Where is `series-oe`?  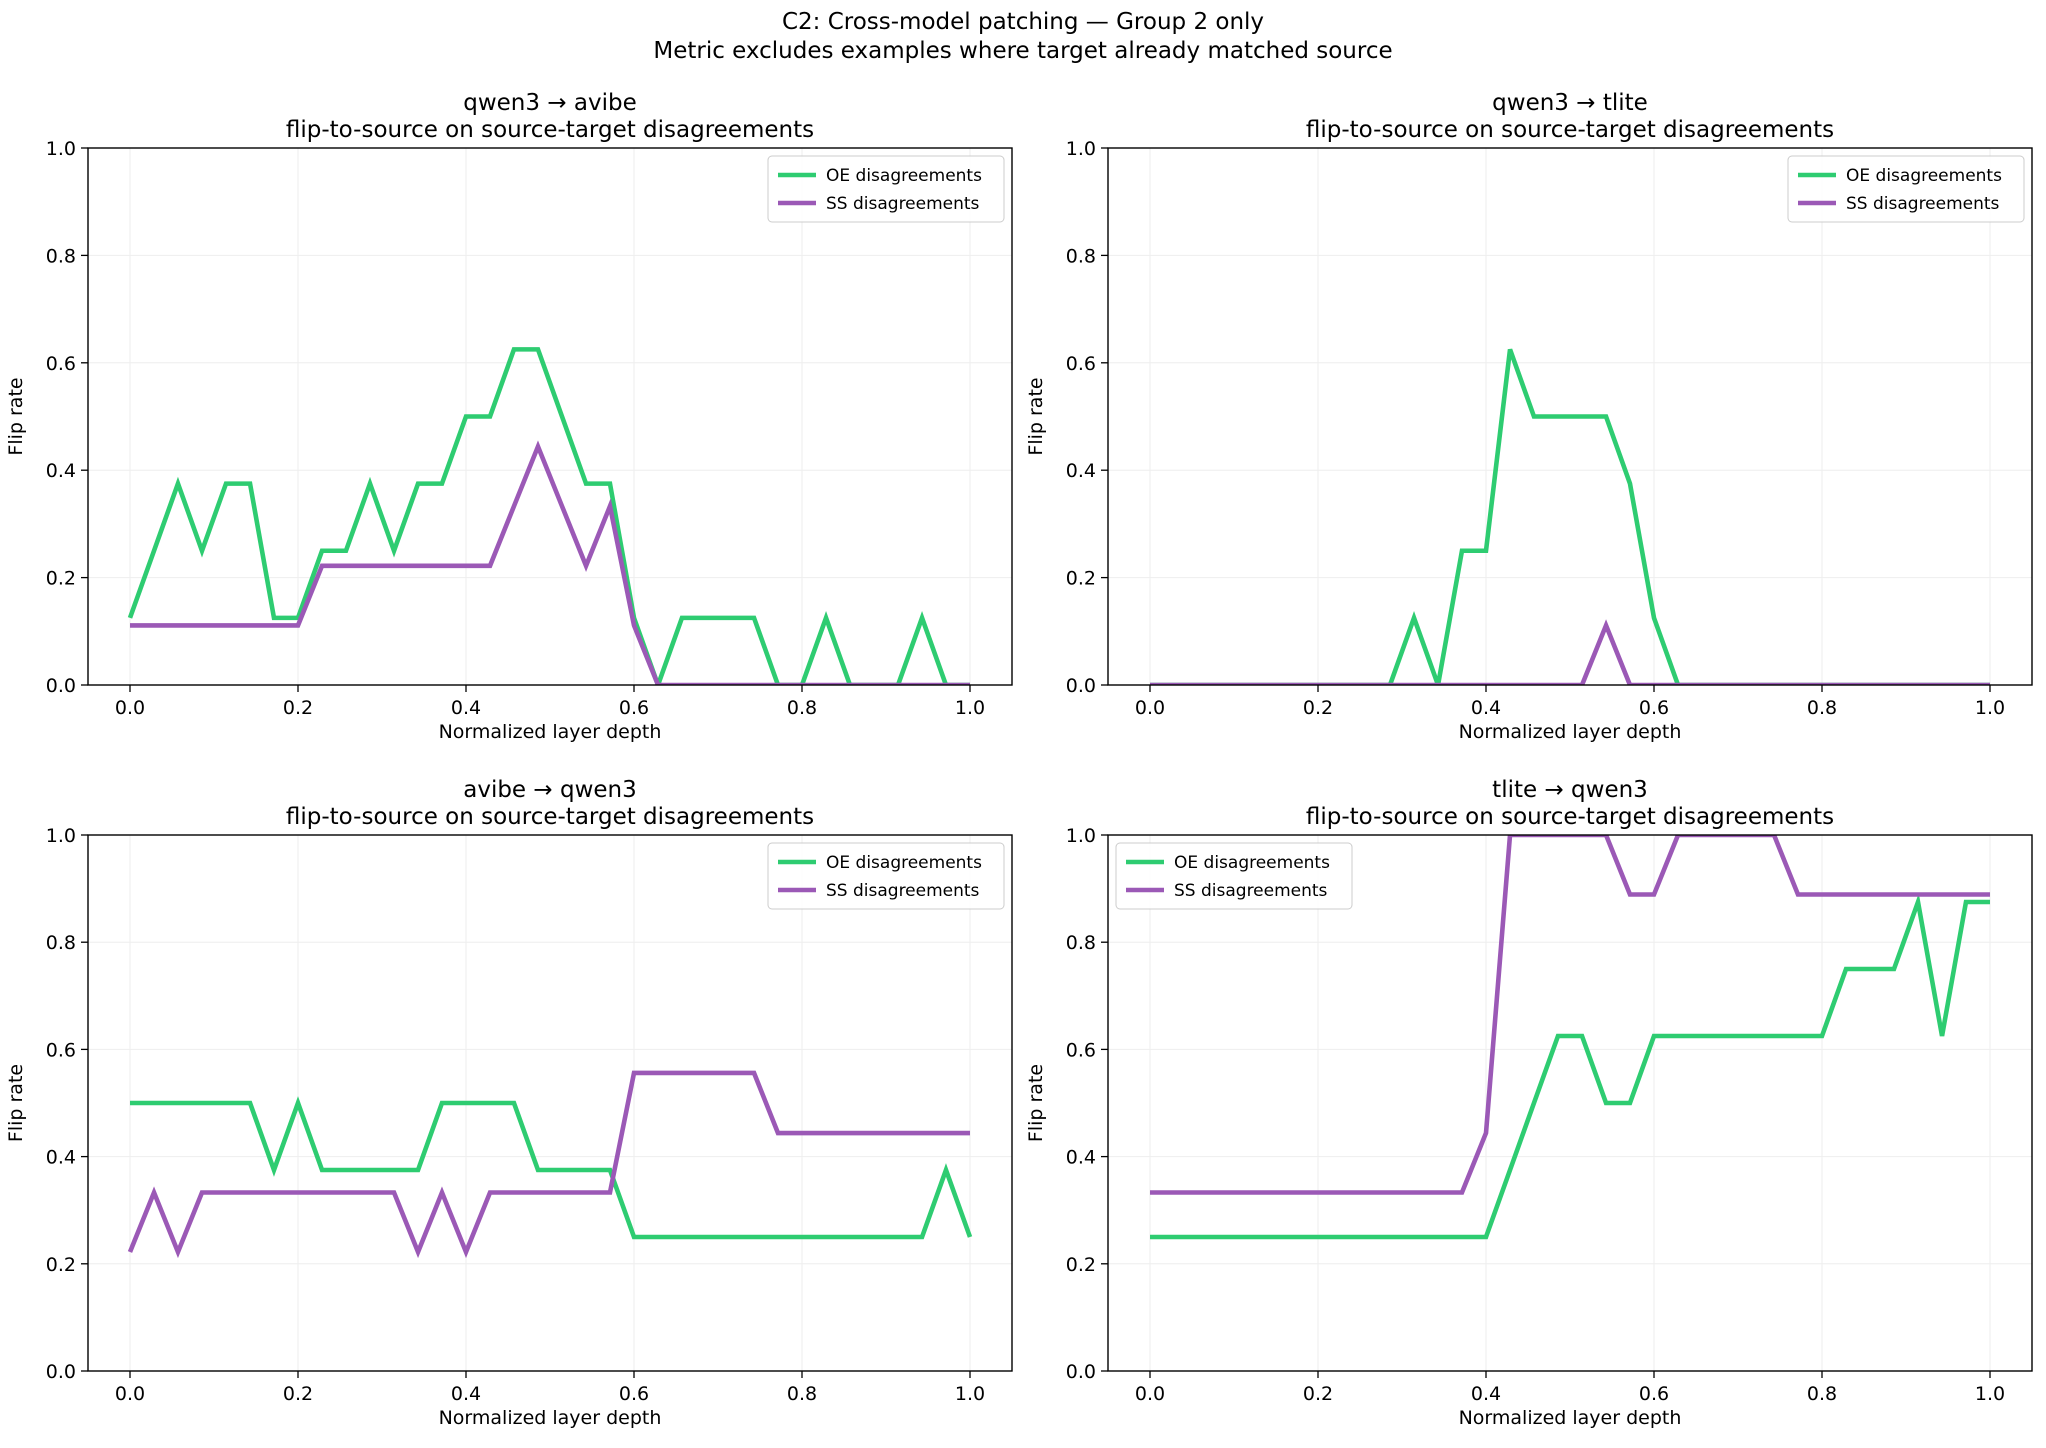 series-oe is located at coordinates (1570, 1066).